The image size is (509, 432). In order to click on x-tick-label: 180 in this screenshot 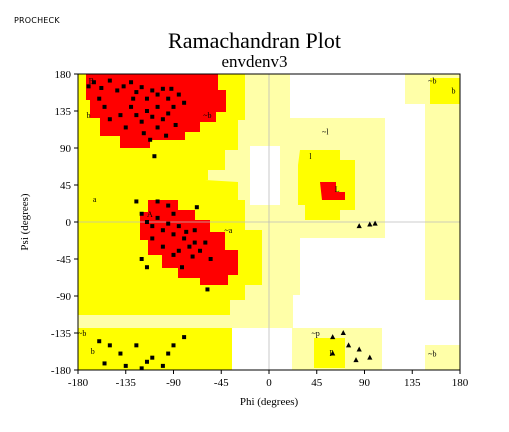, I will do `click(460, 383)`.